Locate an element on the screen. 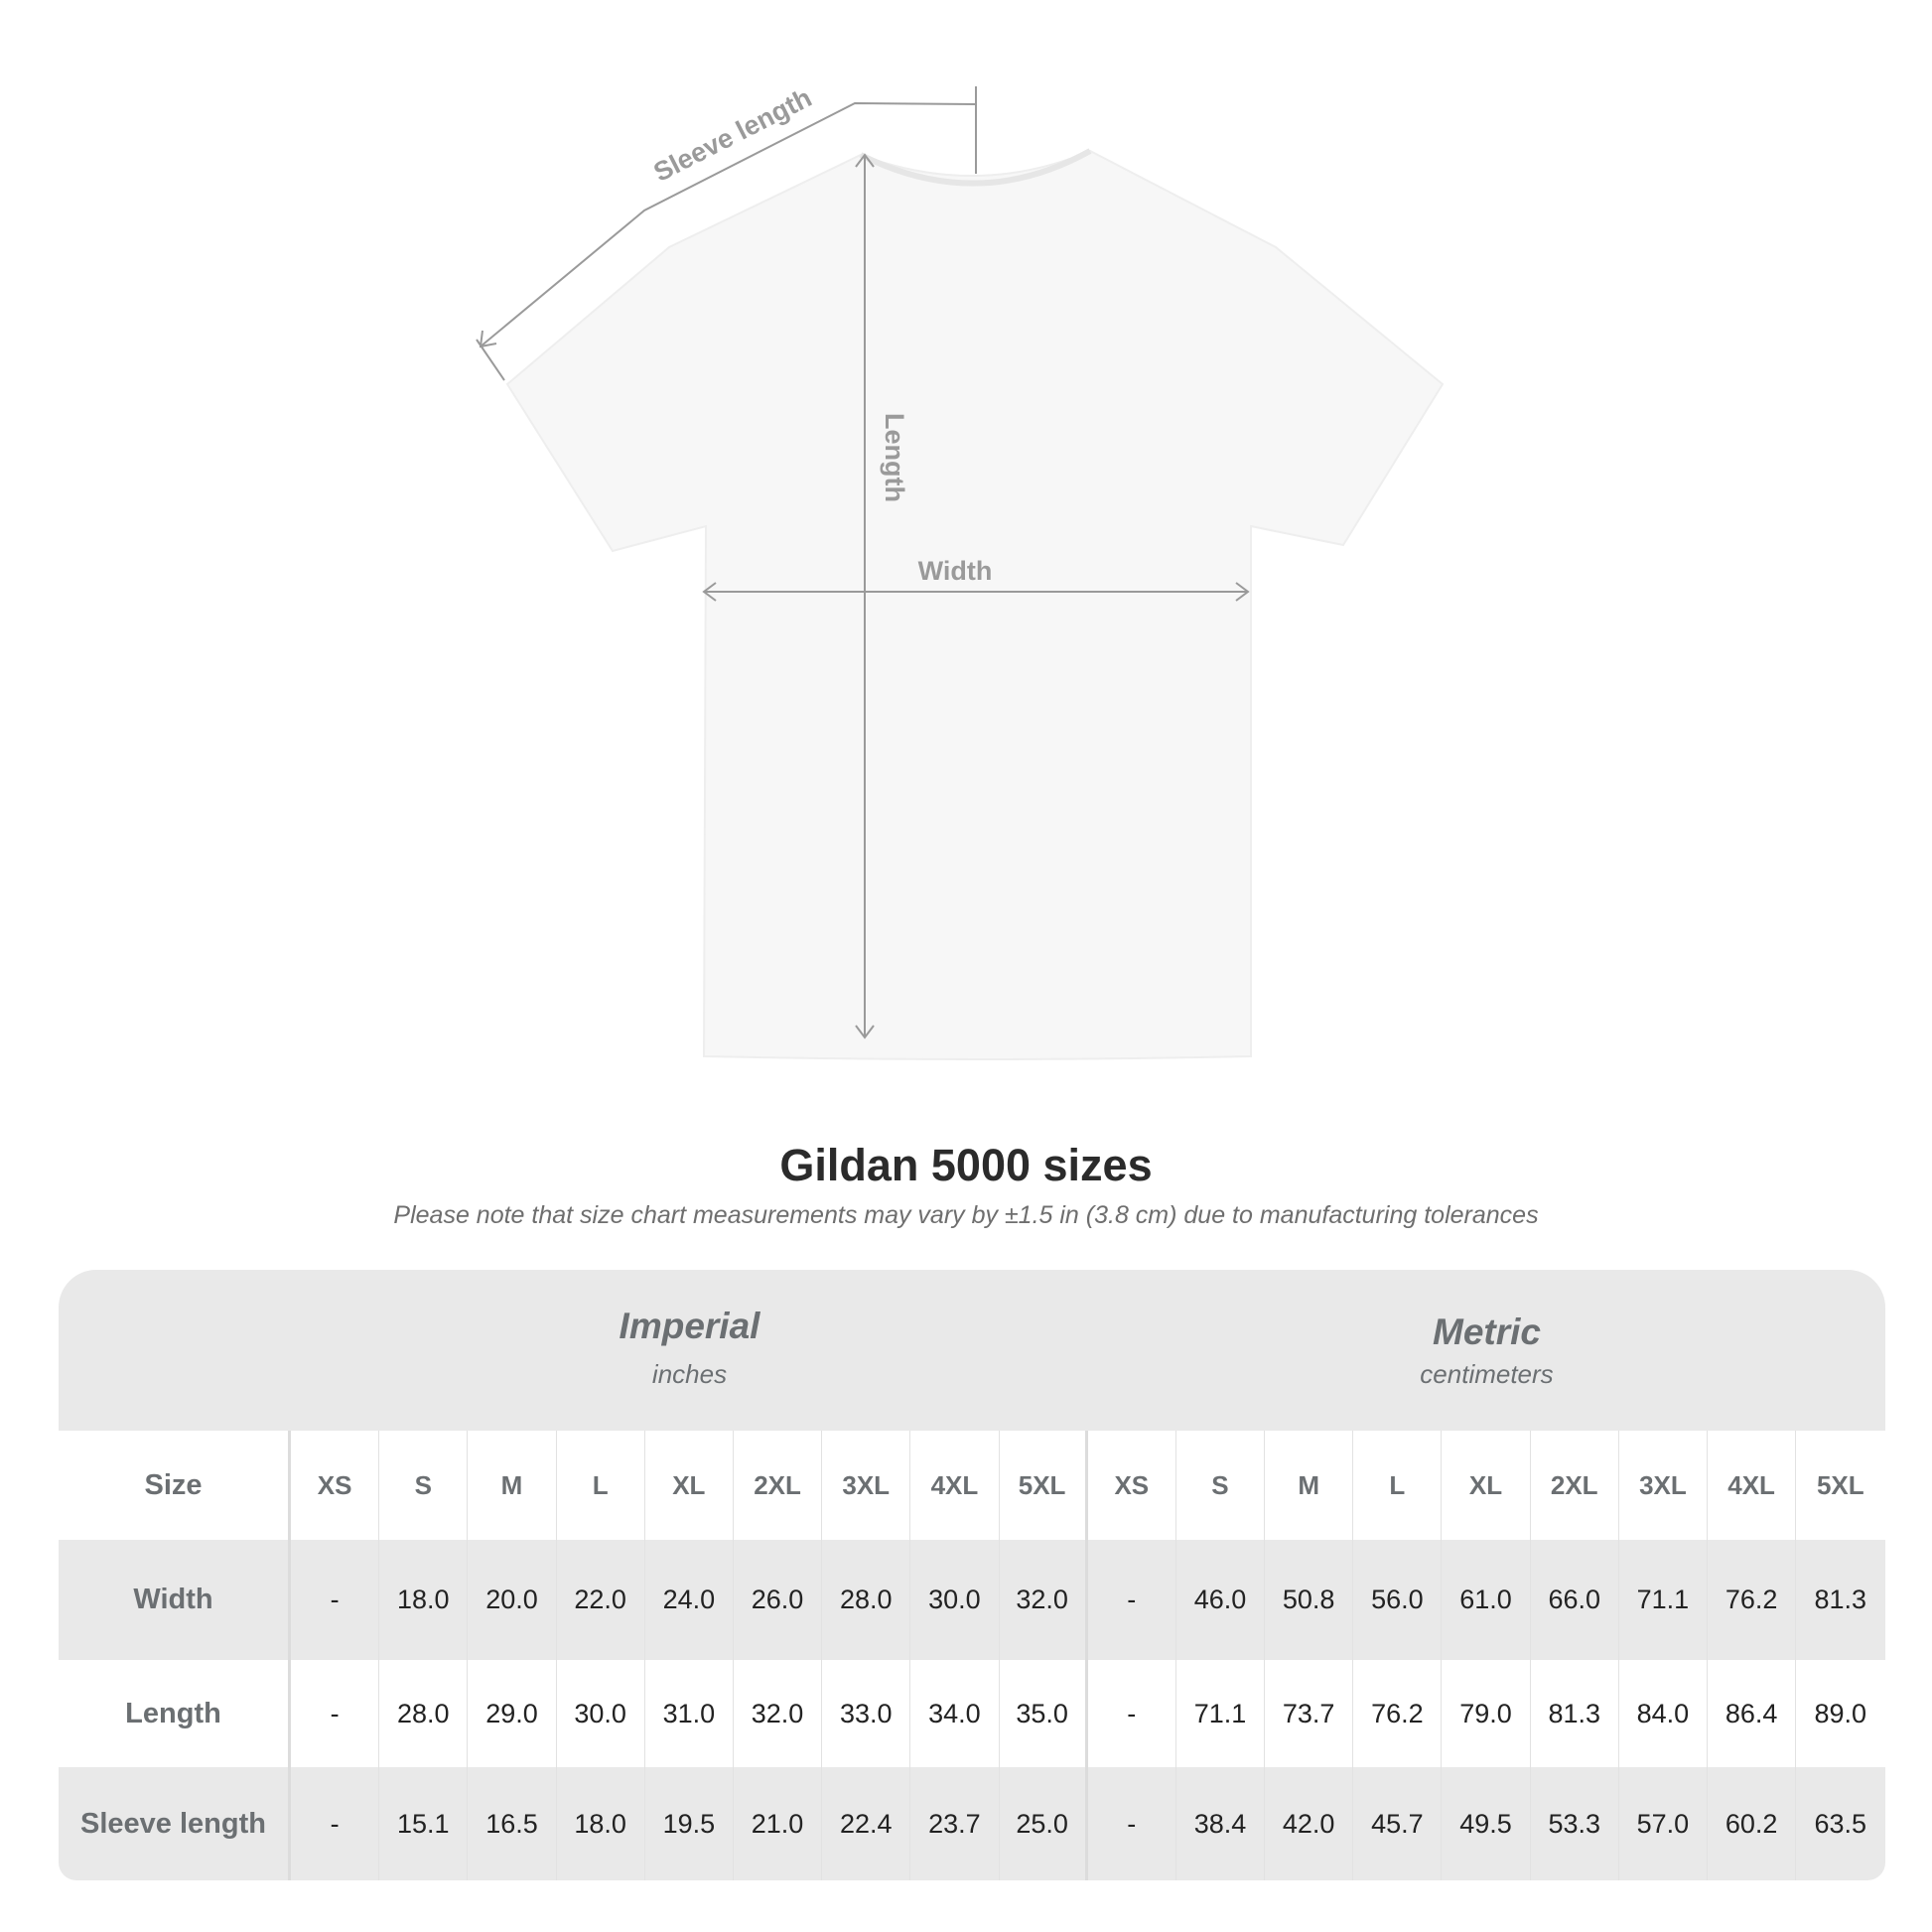 Image resolution: width=1932 pixels, height=1932 pixels. table-cell: 22.4 is located at coordinates (866, 1823).